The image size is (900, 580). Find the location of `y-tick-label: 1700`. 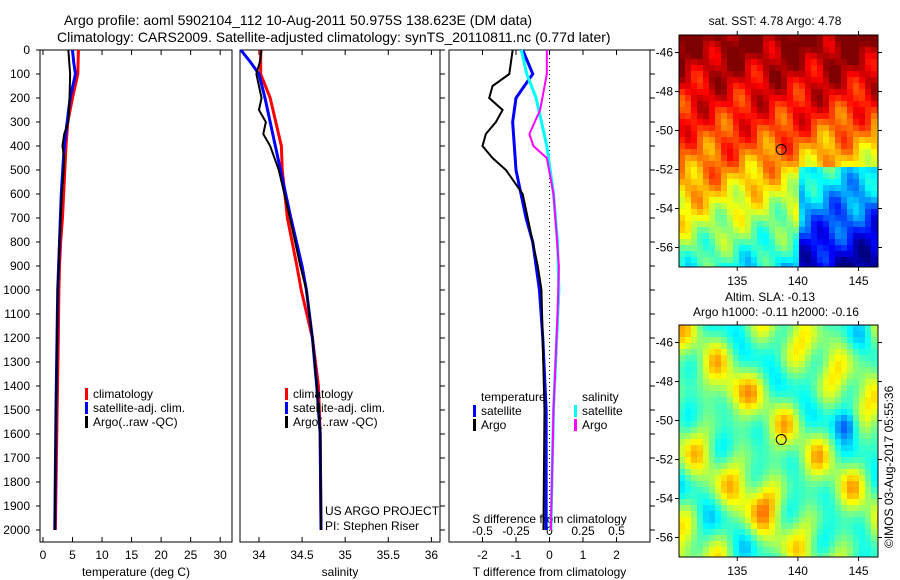

y-tick-label: 1700 is located at coordinates (16, 458).